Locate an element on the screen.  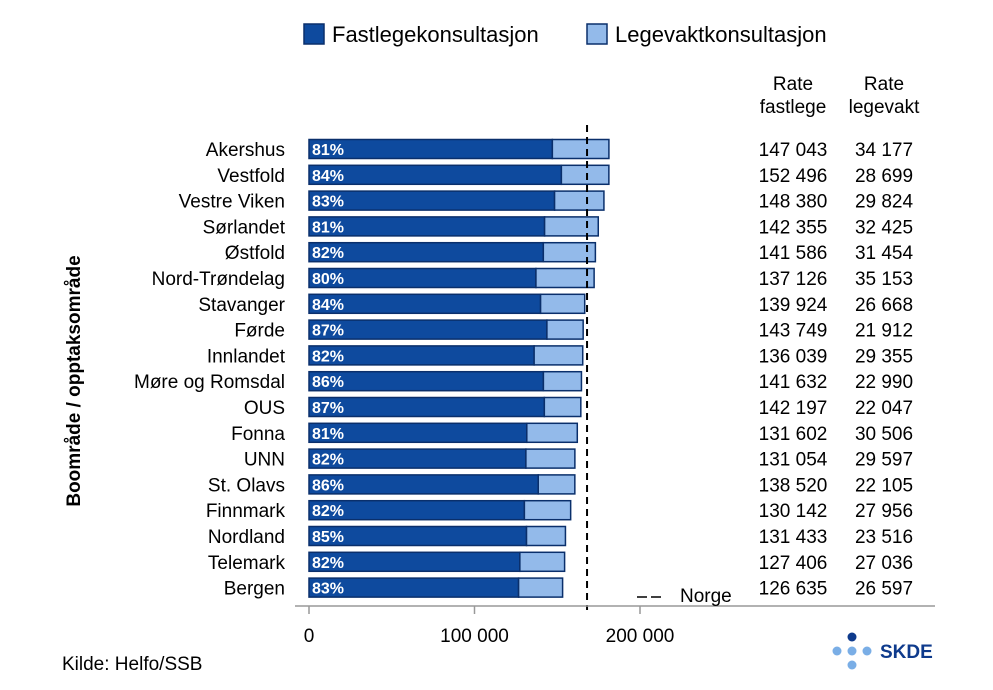
category-label: Nord-Trøndelag is located at coordinates (218, 279).